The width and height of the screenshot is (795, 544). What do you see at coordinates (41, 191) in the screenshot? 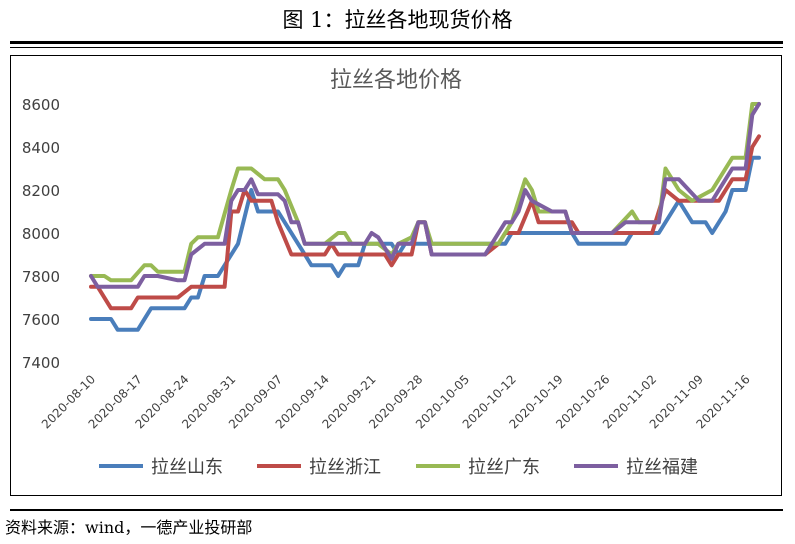
I see `y-tick-label: 8200` at bounding box center [41, 191].